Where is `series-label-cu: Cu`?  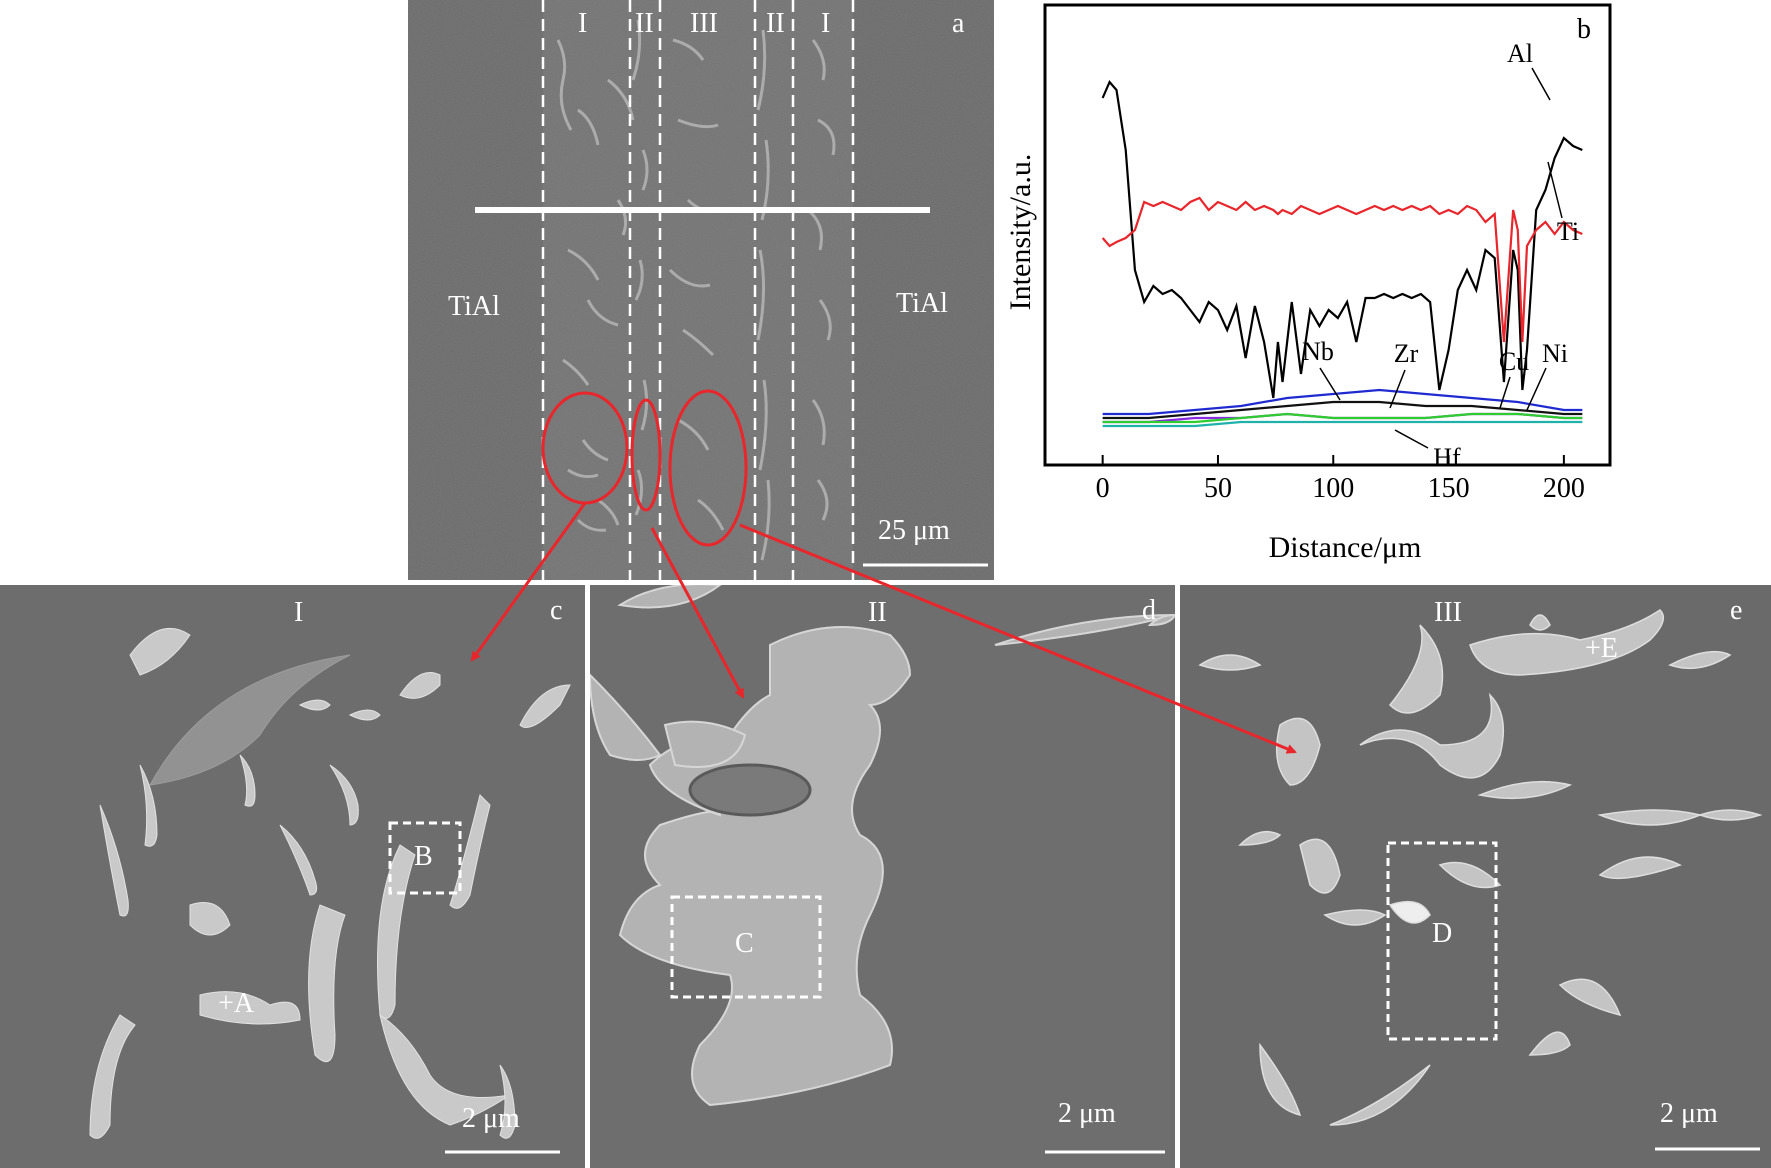 series-label-cu: Cu is located at coordinates (1514, 361).